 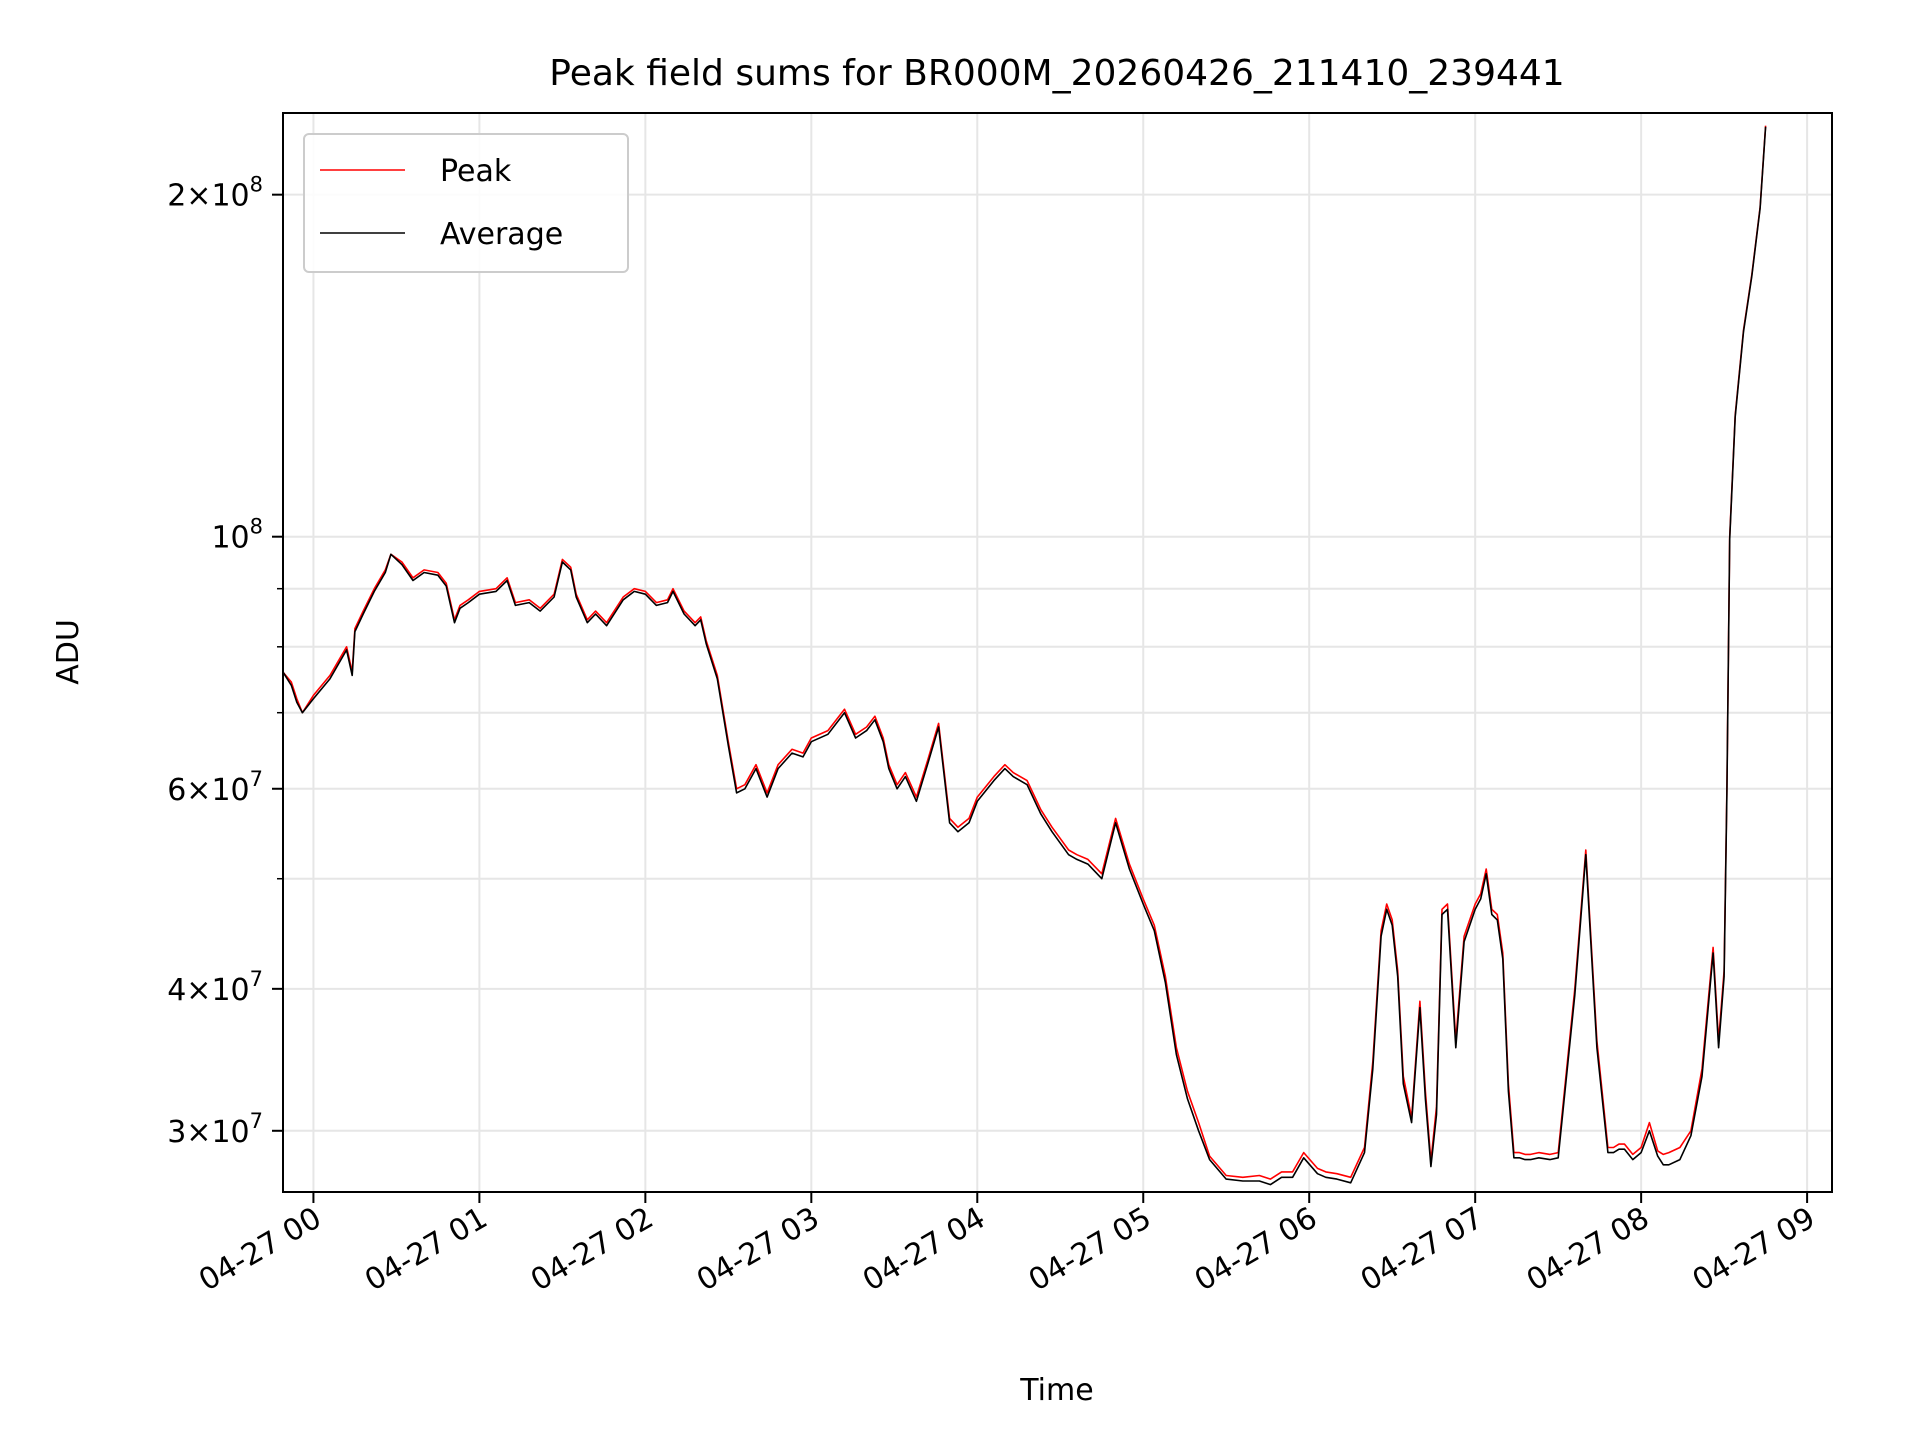 What do you see at coordinates (225, 661) in the screenshot?
I see `y-axis: 3×107 4×107 6×107 108 2×108` at bounding box center [225, 661].